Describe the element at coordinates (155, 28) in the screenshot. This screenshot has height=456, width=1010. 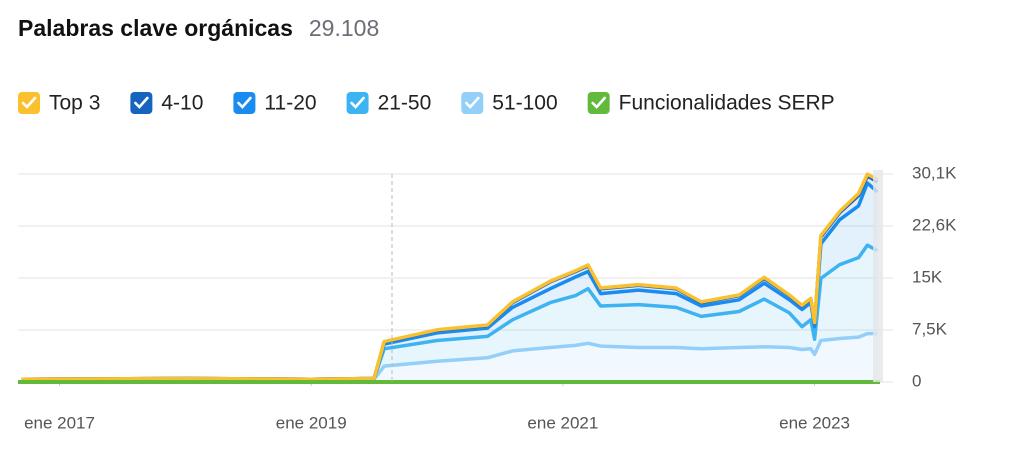
I see `chart-title: Palabras clave orgánicas` at that location.